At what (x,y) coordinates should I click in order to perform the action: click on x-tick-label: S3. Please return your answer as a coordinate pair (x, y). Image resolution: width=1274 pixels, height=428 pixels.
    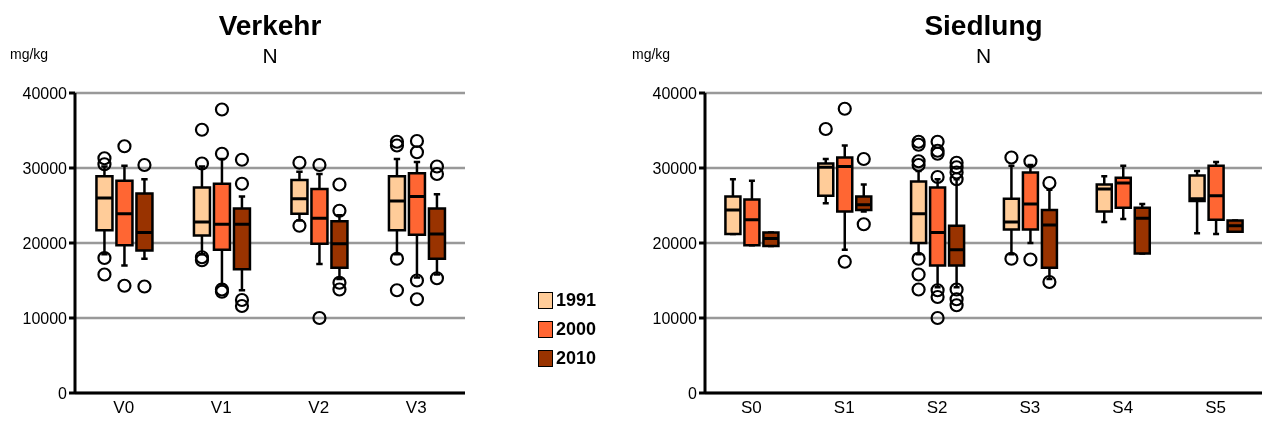
    Looking at the image, I should click on (1030, 408).